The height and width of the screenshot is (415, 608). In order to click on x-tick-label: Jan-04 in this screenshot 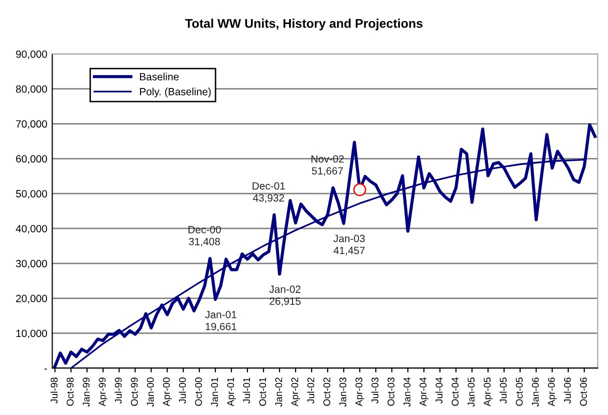, I will do `click(407, 392)`.